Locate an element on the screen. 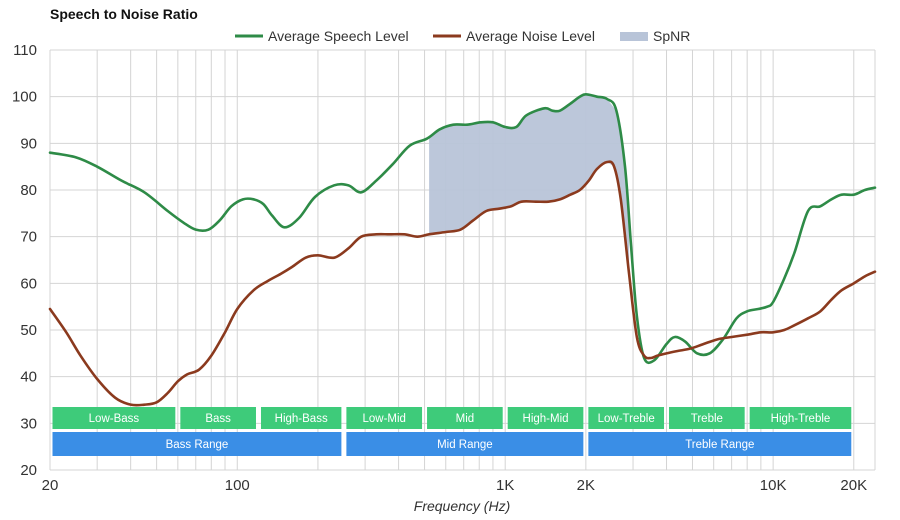 Image resolution: width=900 pixels, height=520 pixels. y-axis-ticks: 110 100 90 80 70 60 50 40 30 20 is located at coordinates (24, 260).